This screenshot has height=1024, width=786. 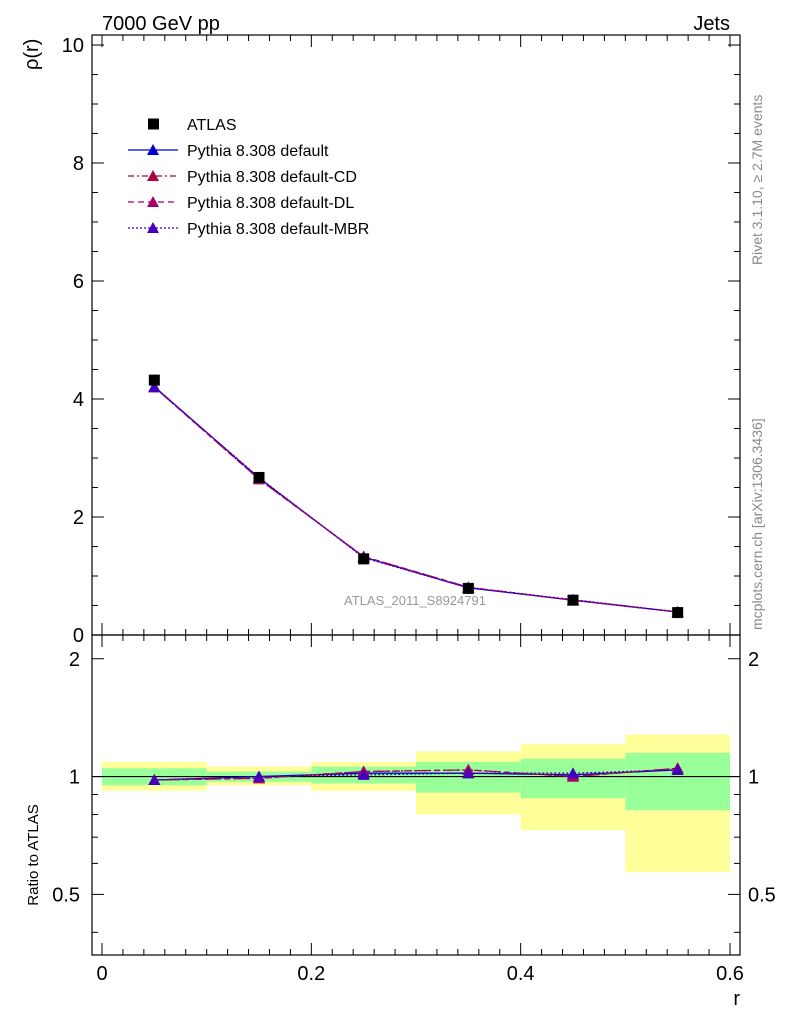 I want to click on legend-label: ATLAS, so click(x=212, y=125).